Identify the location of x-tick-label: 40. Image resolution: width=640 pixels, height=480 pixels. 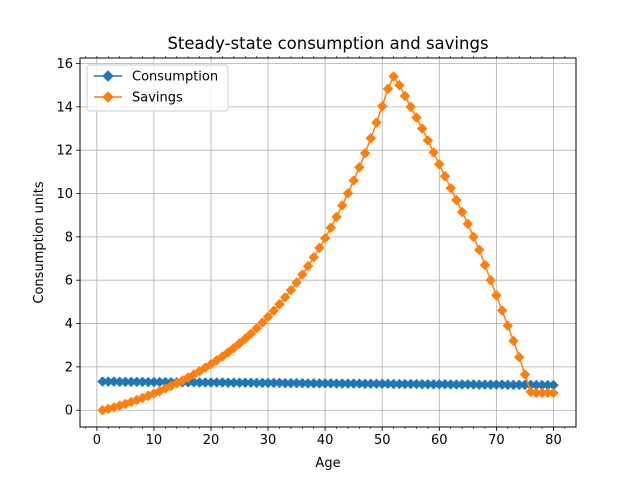
(325, 440).